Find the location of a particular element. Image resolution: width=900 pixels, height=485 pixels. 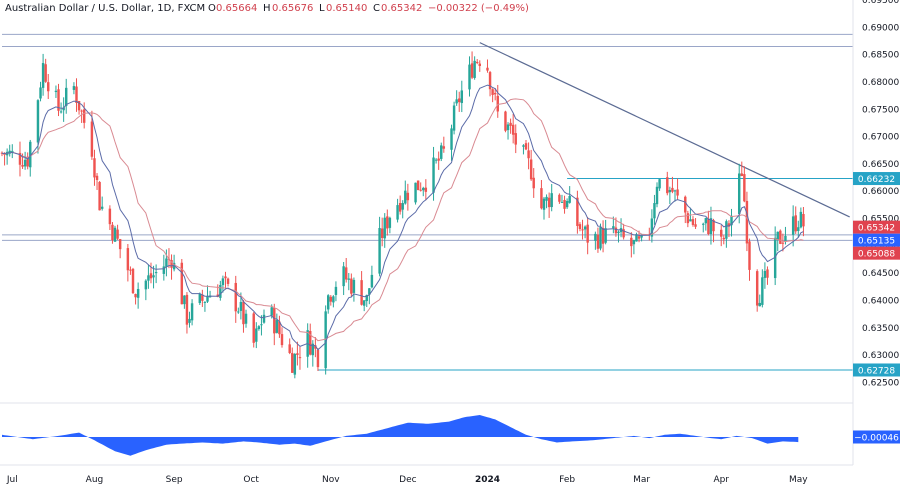

time-axis: Jul Aug Sep Oct Nov Dec 2024 Feb Mar Apr May is located at coordinates (407, 480).